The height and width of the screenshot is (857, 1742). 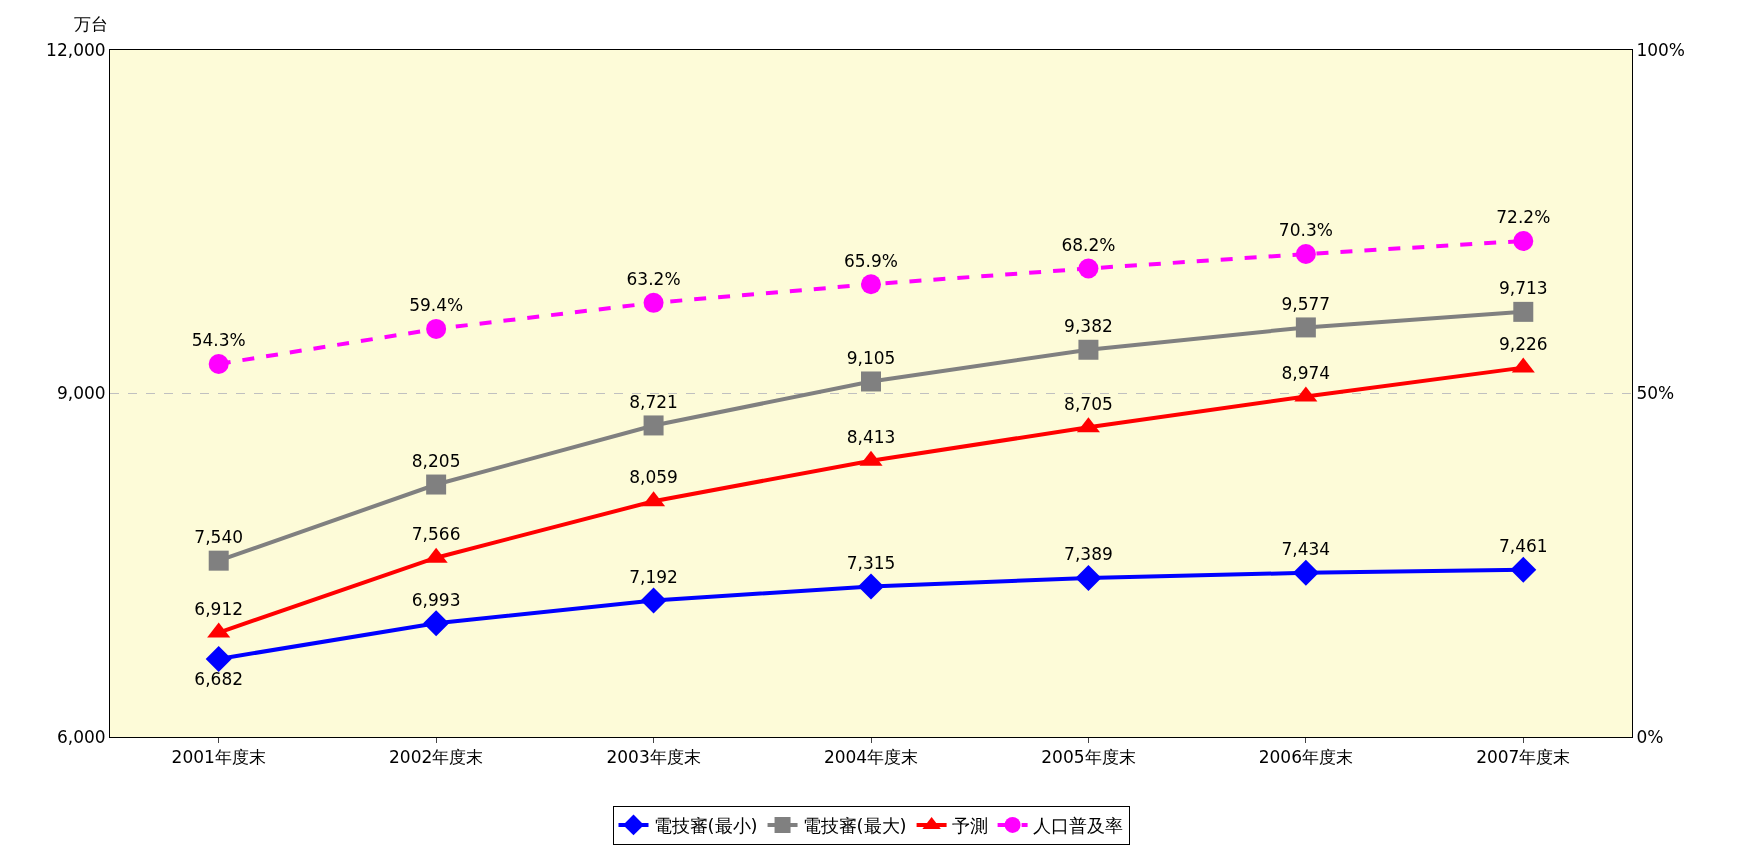 What do you see at coordinates (1077, 825) in the screenshot?
I see `legend-label: 人口普及率` at bounding box center [1077, 825].